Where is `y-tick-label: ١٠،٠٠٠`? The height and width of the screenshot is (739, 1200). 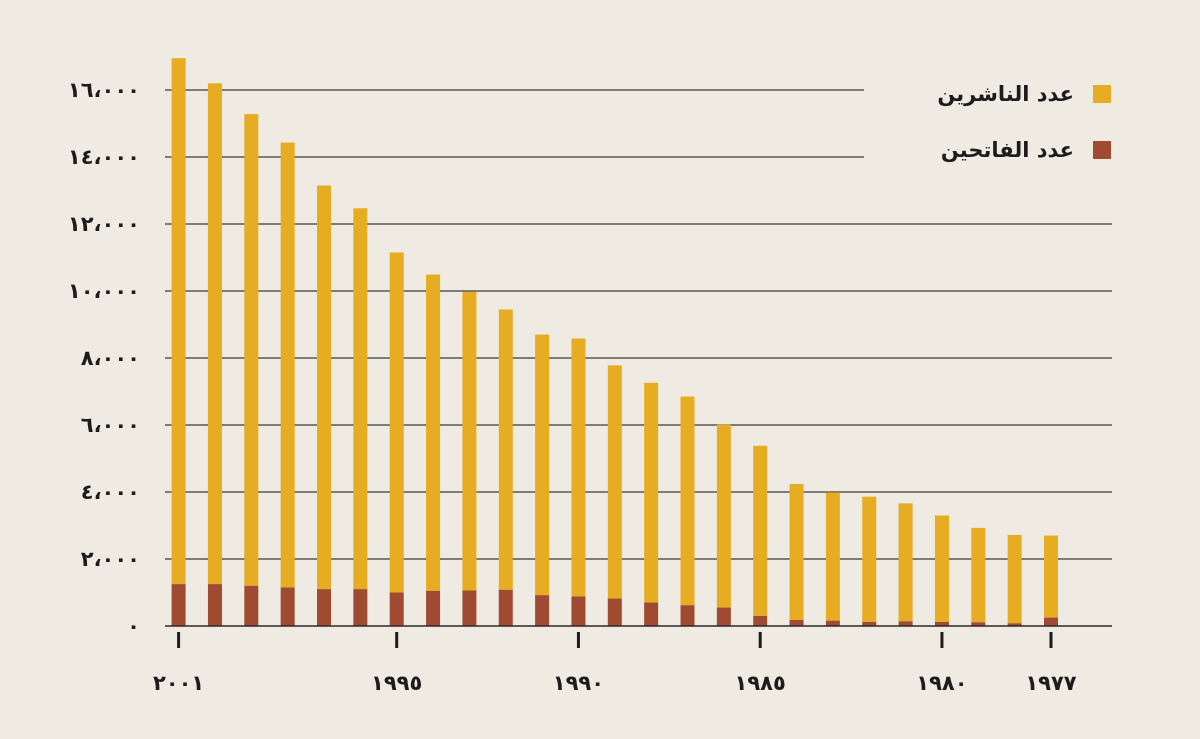
y-tick-label: ١٠،٠٠٠ is located at coordinates (104, 291).